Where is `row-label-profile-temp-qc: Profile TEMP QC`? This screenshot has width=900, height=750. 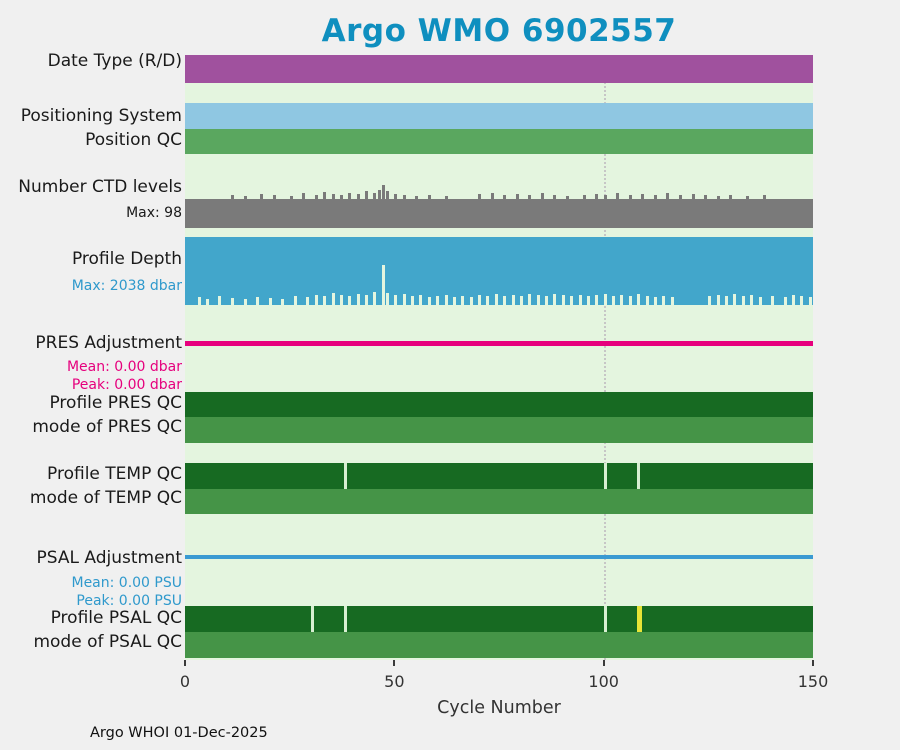 row-label-profile-temp-qc: Profile TEMP QC is located at coordinates (114, 474).